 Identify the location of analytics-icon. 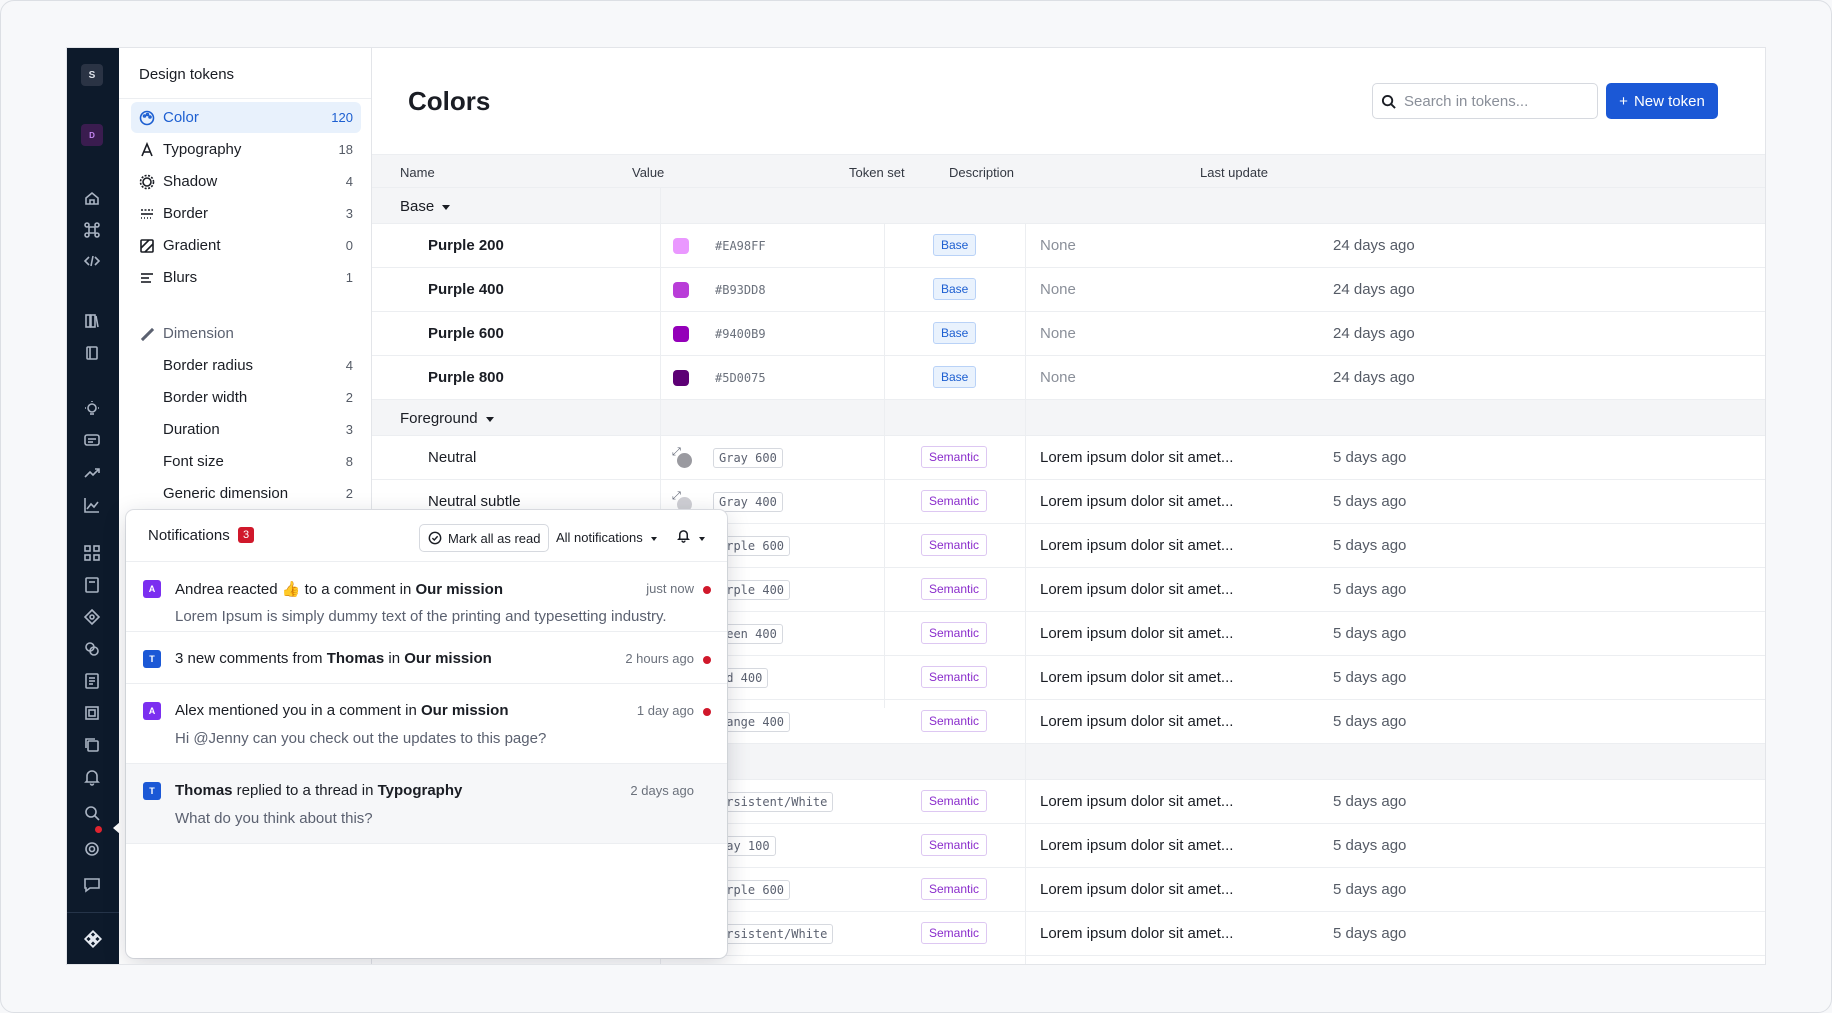
(92, 505).